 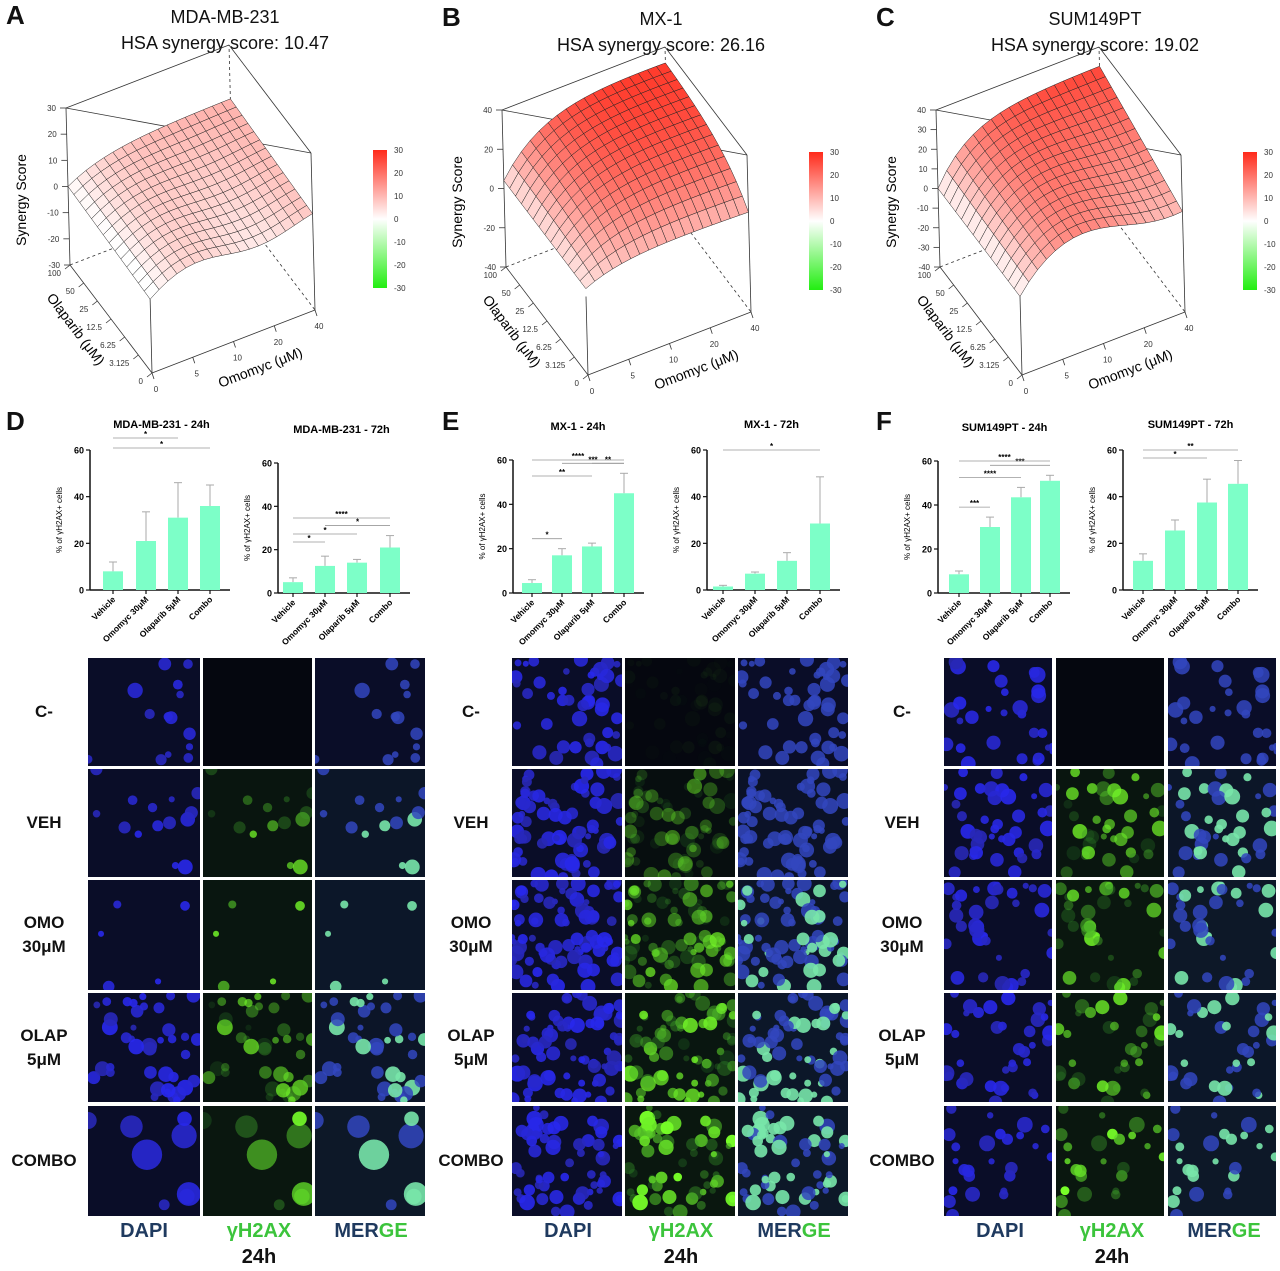 What do you see at coordinates (1006, 359) in the screenshot?
I see `olaparib-tick` at bounding box center [1006, 359].